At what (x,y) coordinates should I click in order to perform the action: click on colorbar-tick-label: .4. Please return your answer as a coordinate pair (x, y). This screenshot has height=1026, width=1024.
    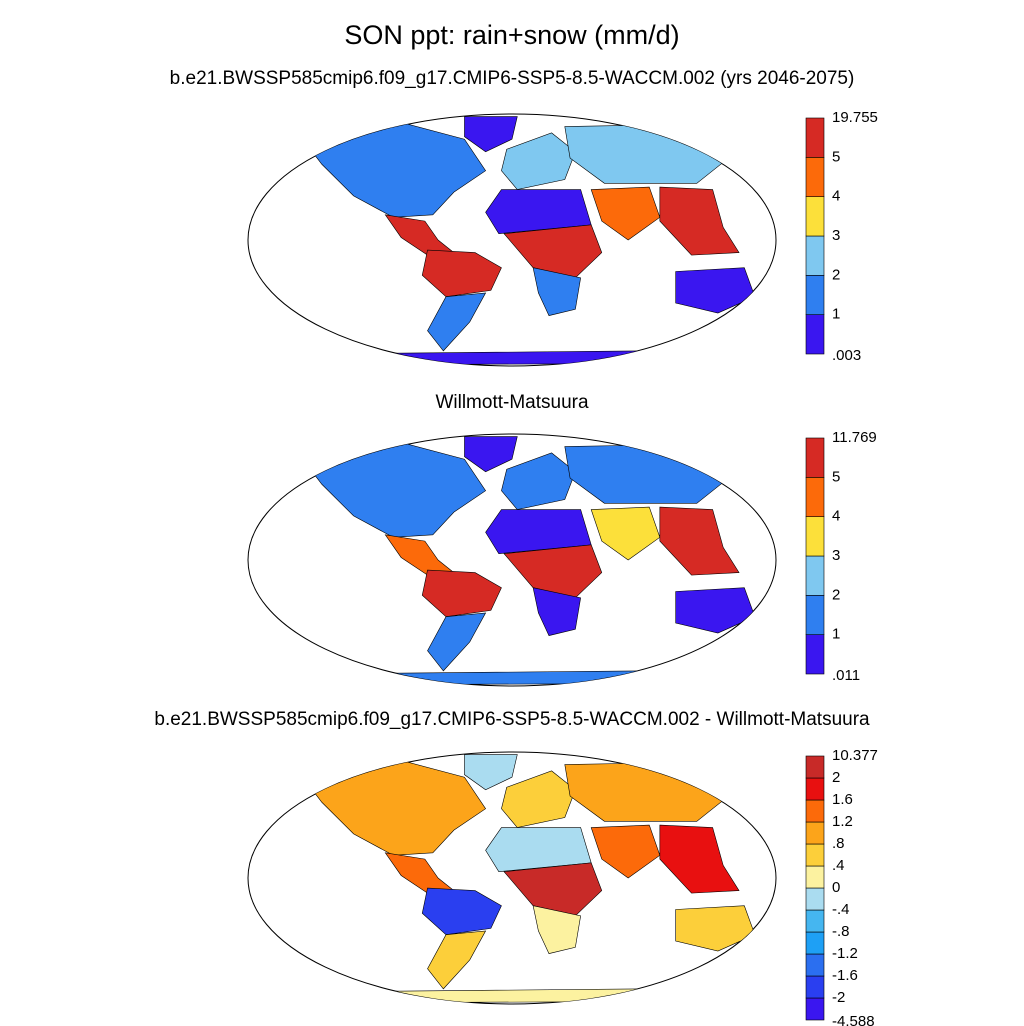
    Looking at the image, I should click on (838, 865).